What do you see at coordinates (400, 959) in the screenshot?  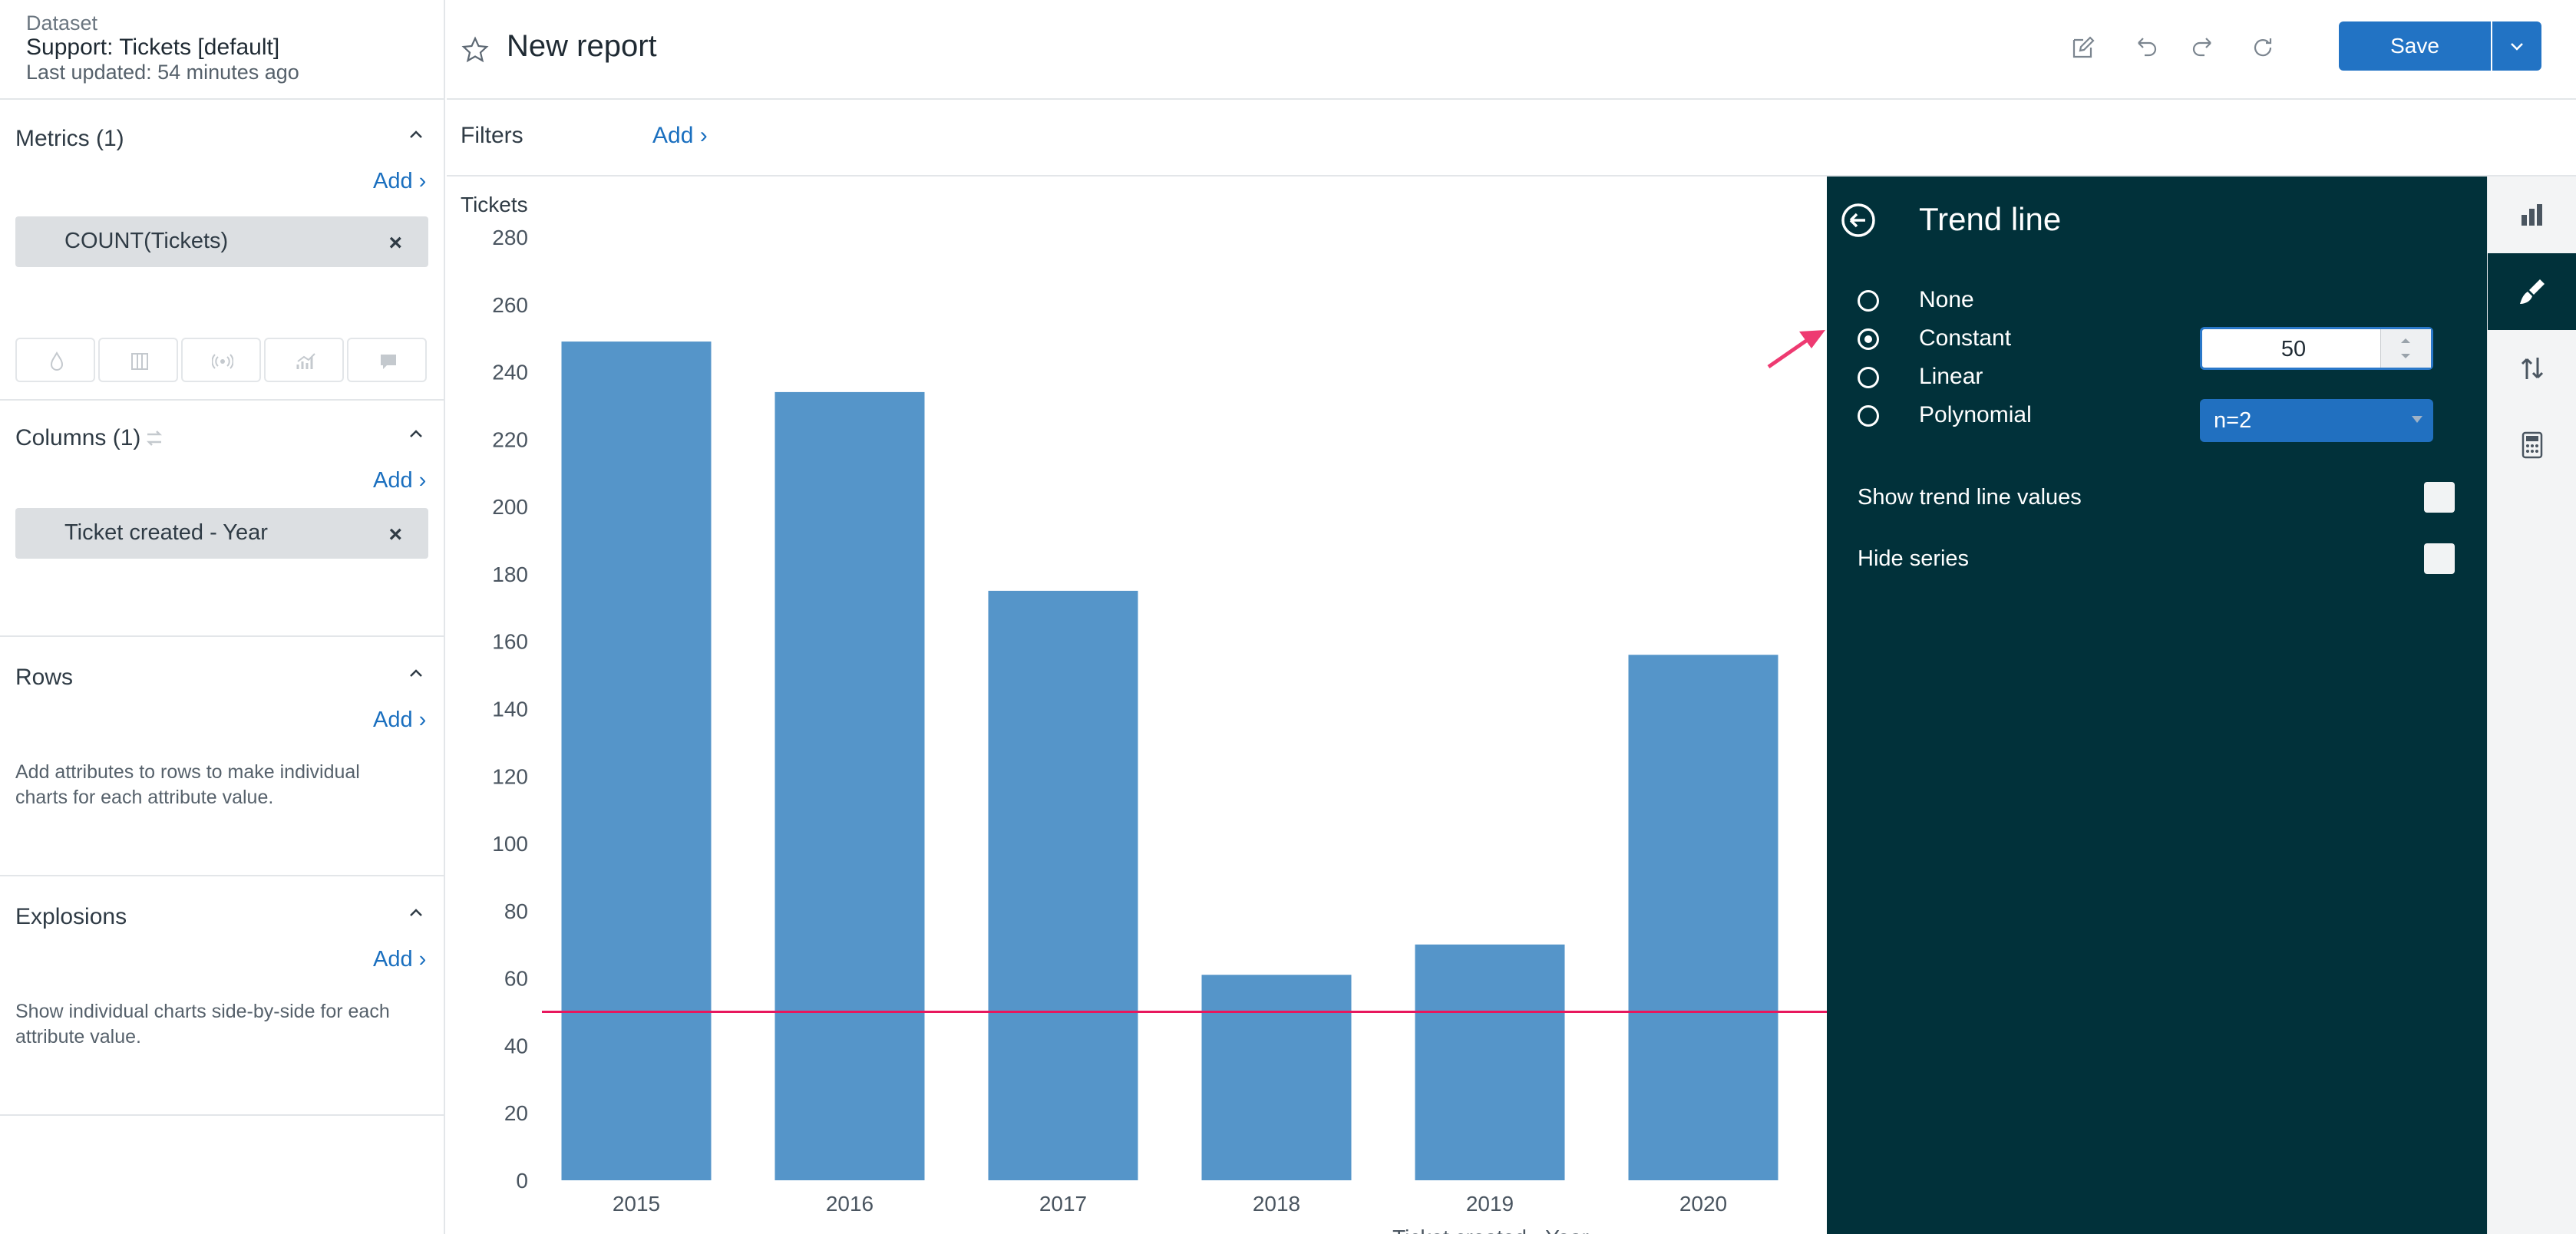 I see `explosions-add-link: Add ›` at bounding box center [400, 959].